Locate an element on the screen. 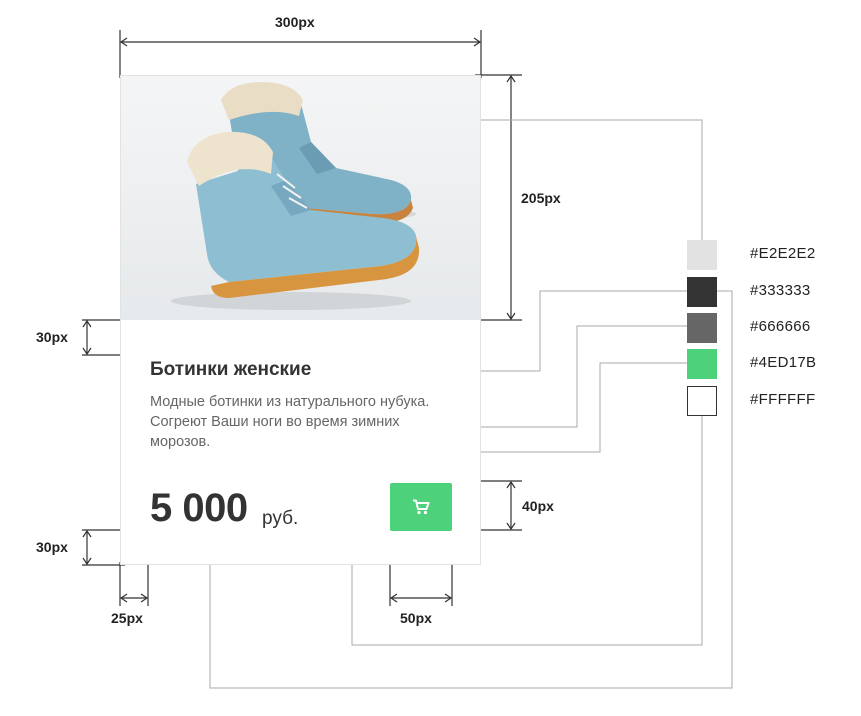 Image resolution: width=861 pixels, height=716 pixels. swatch-label: #666666 is located at coordinates (780, 326).